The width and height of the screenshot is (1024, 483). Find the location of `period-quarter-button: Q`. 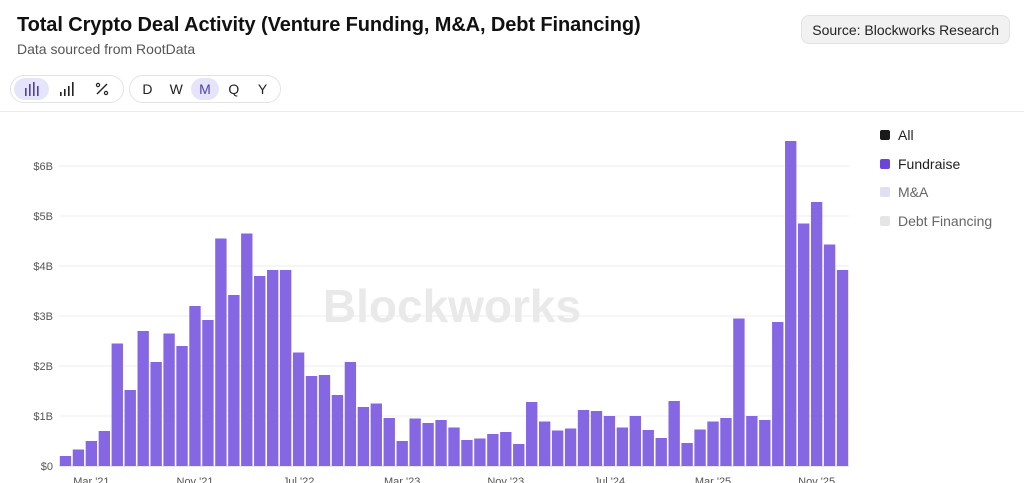

period-quarter-button: Q is located at coordinates (234, 89).